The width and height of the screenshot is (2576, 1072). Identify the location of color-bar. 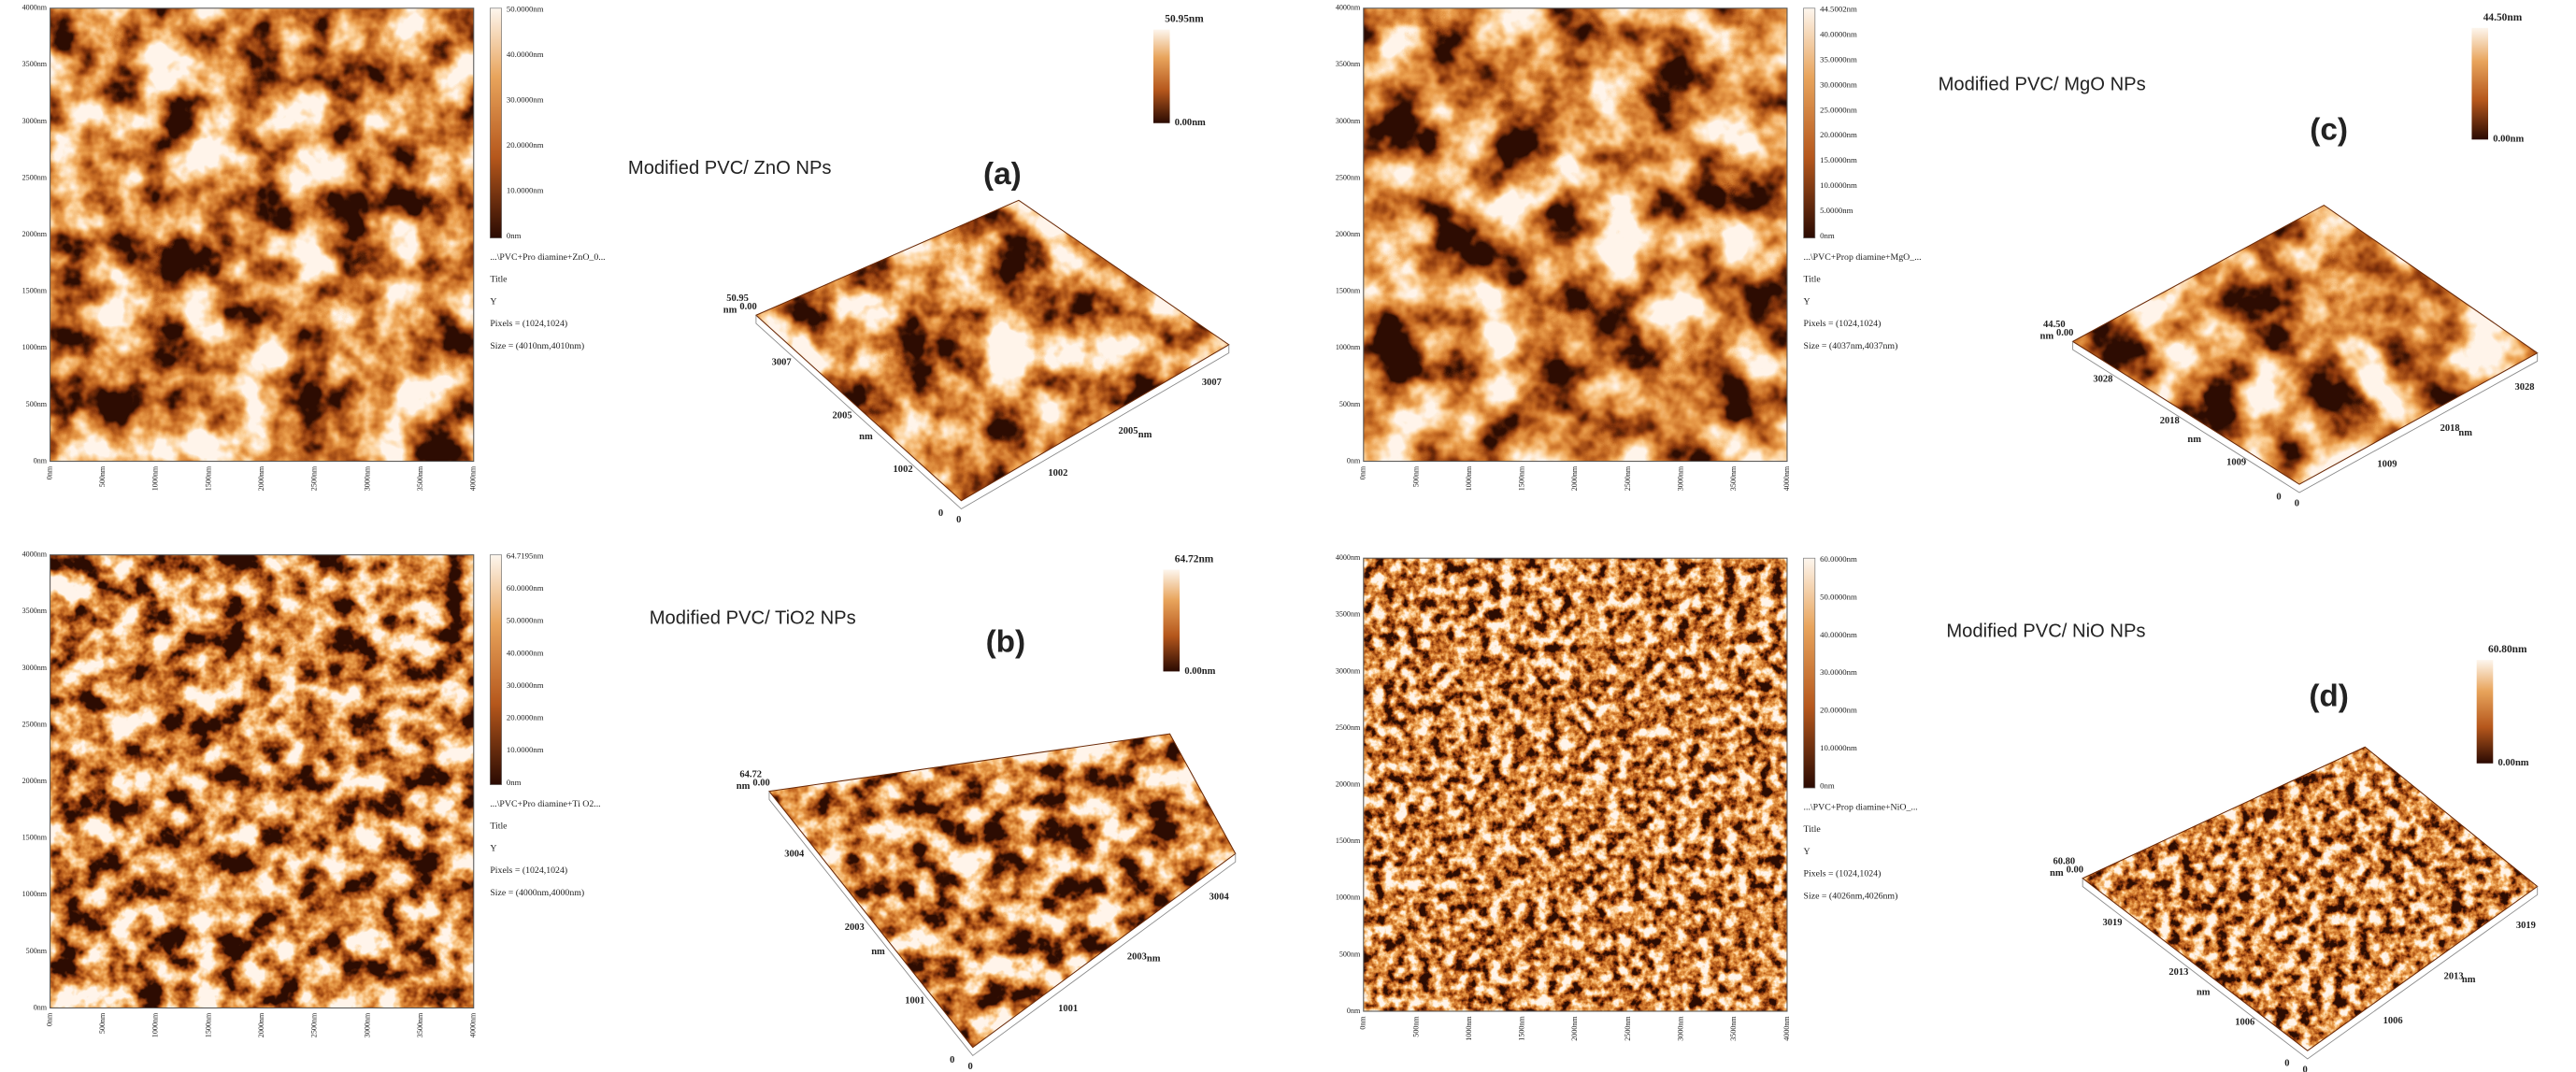
(1809, 123).